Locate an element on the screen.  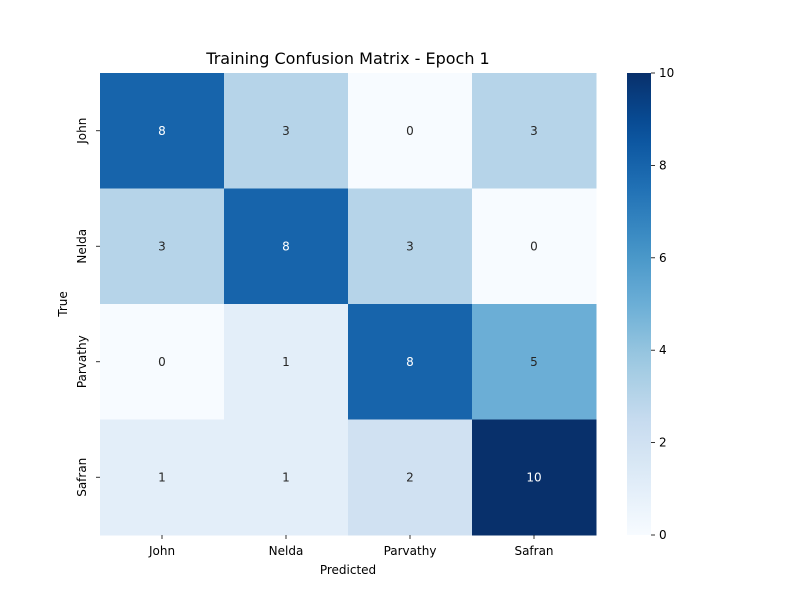
y-tick-labels: John Nelda Parvathy Safran is located at coordinates (87, 307).